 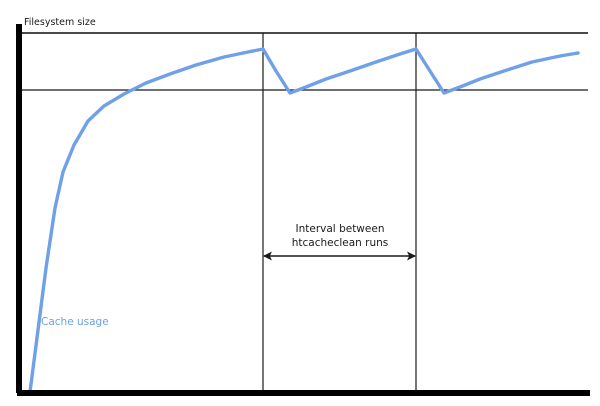 I want to click on y-axis-title: Filesystem size, so click(x=60, y=22).